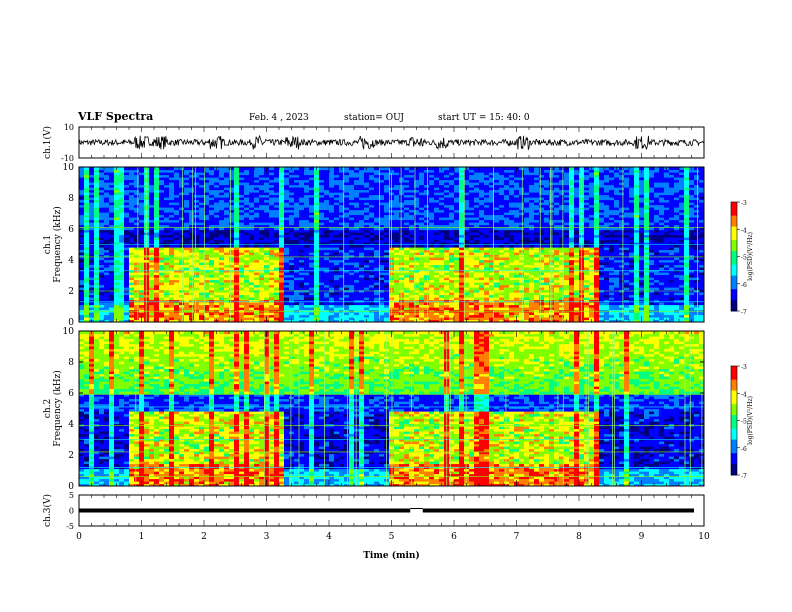  I want to click on s2-colorbar-tick-label: -7, so click(744, 476).